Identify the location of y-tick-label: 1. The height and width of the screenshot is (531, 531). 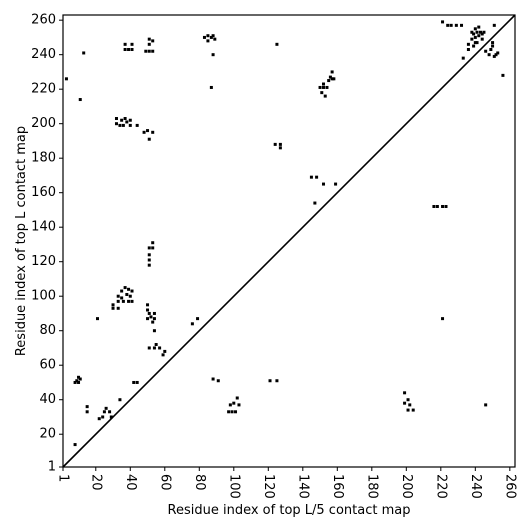
(52, 467).